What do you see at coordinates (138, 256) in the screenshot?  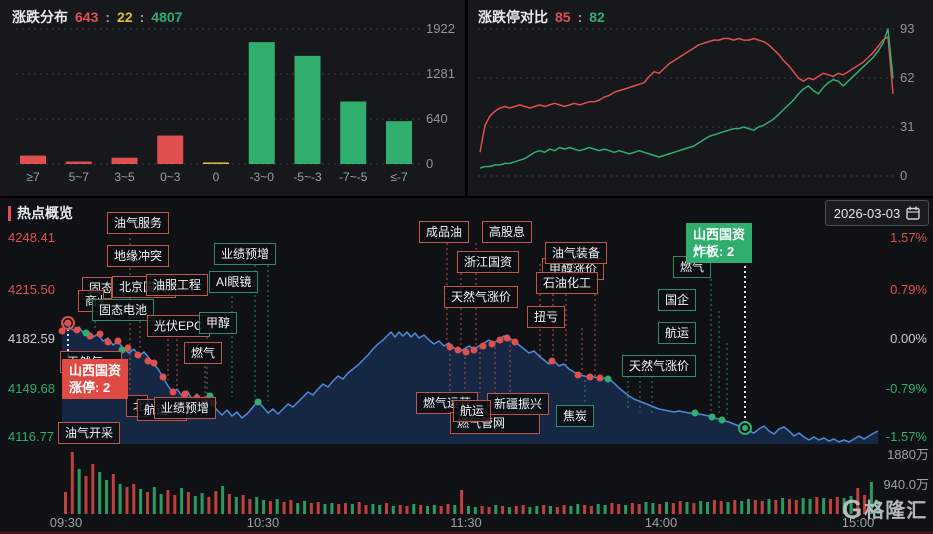 I see `hotspot-label: 地缘冲突` at bounding box center [138, 256].